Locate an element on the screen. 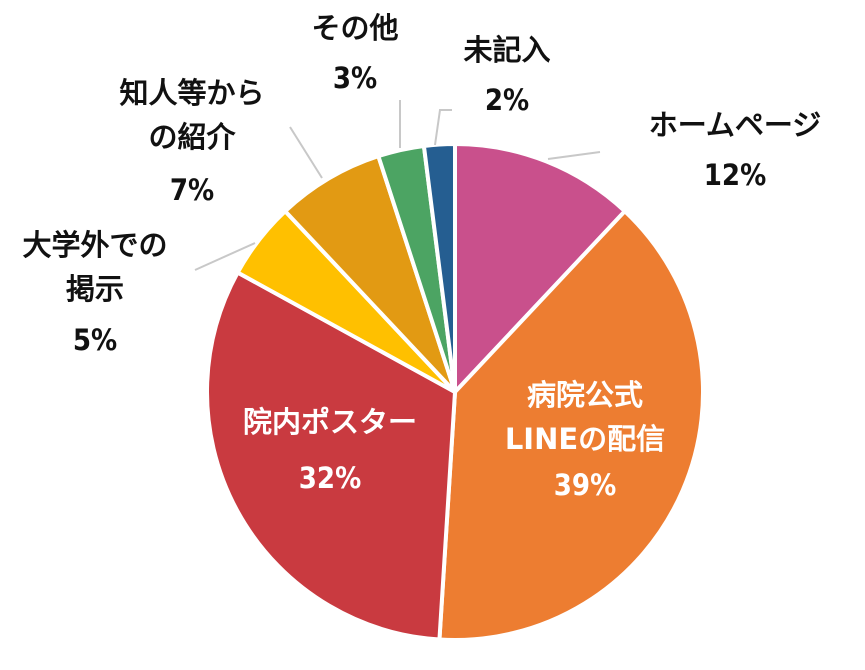  slice-percent-4: 7% is located at coordinates (192, 190).